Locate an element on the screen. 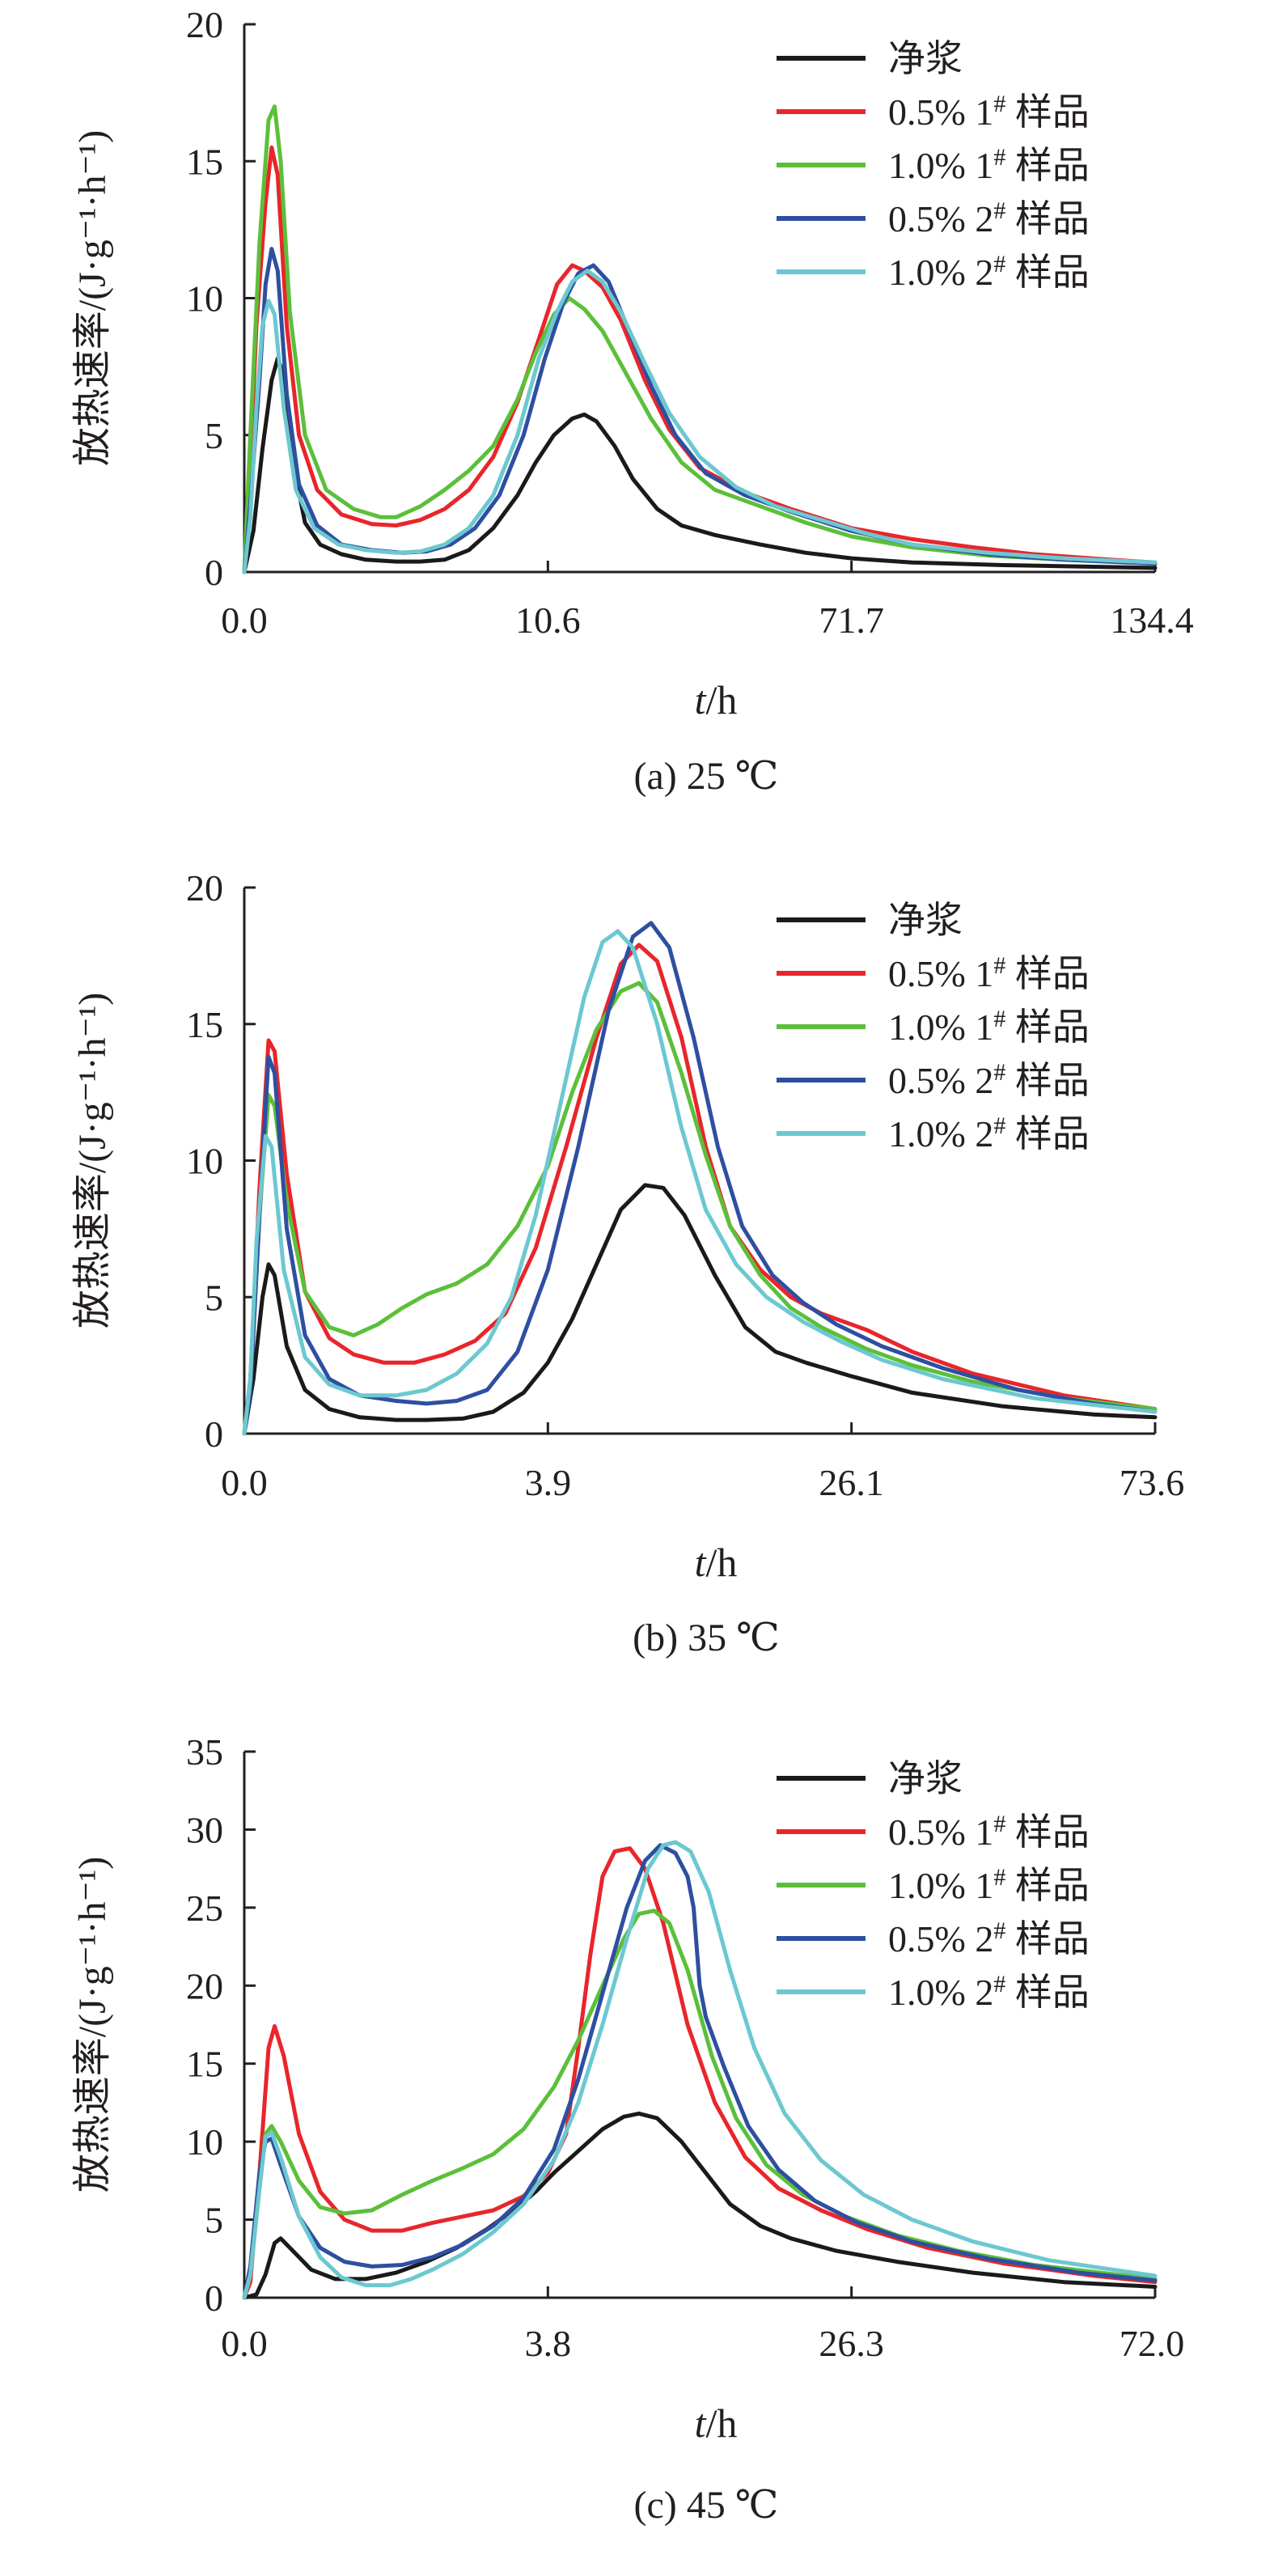  chart-caption: (c) 45 ℃ is located at coordinates (706, 2505).